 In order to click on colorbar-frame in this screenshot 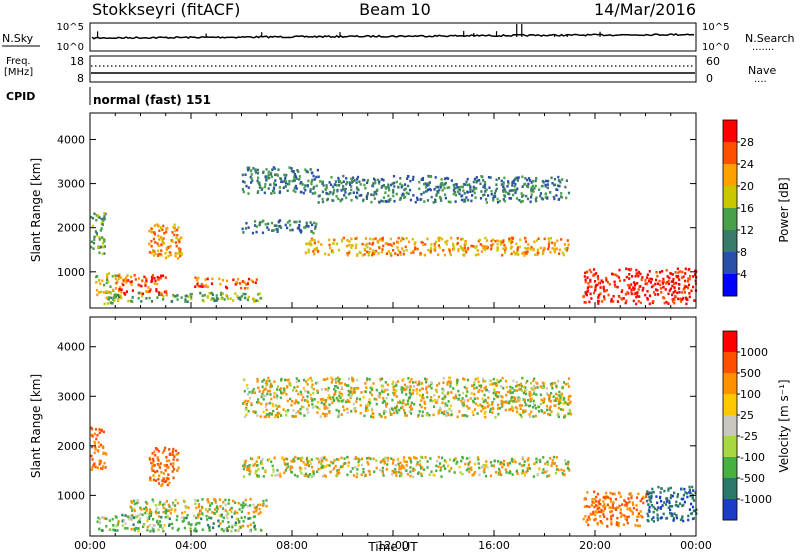, I will do `click(730, 425)`.